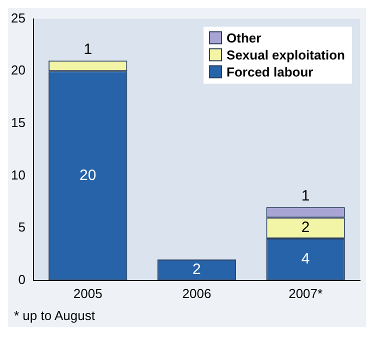 The width and height of the screenshot is (374, 340). I want to click on y-tick-label: 15, so click(18, 122).